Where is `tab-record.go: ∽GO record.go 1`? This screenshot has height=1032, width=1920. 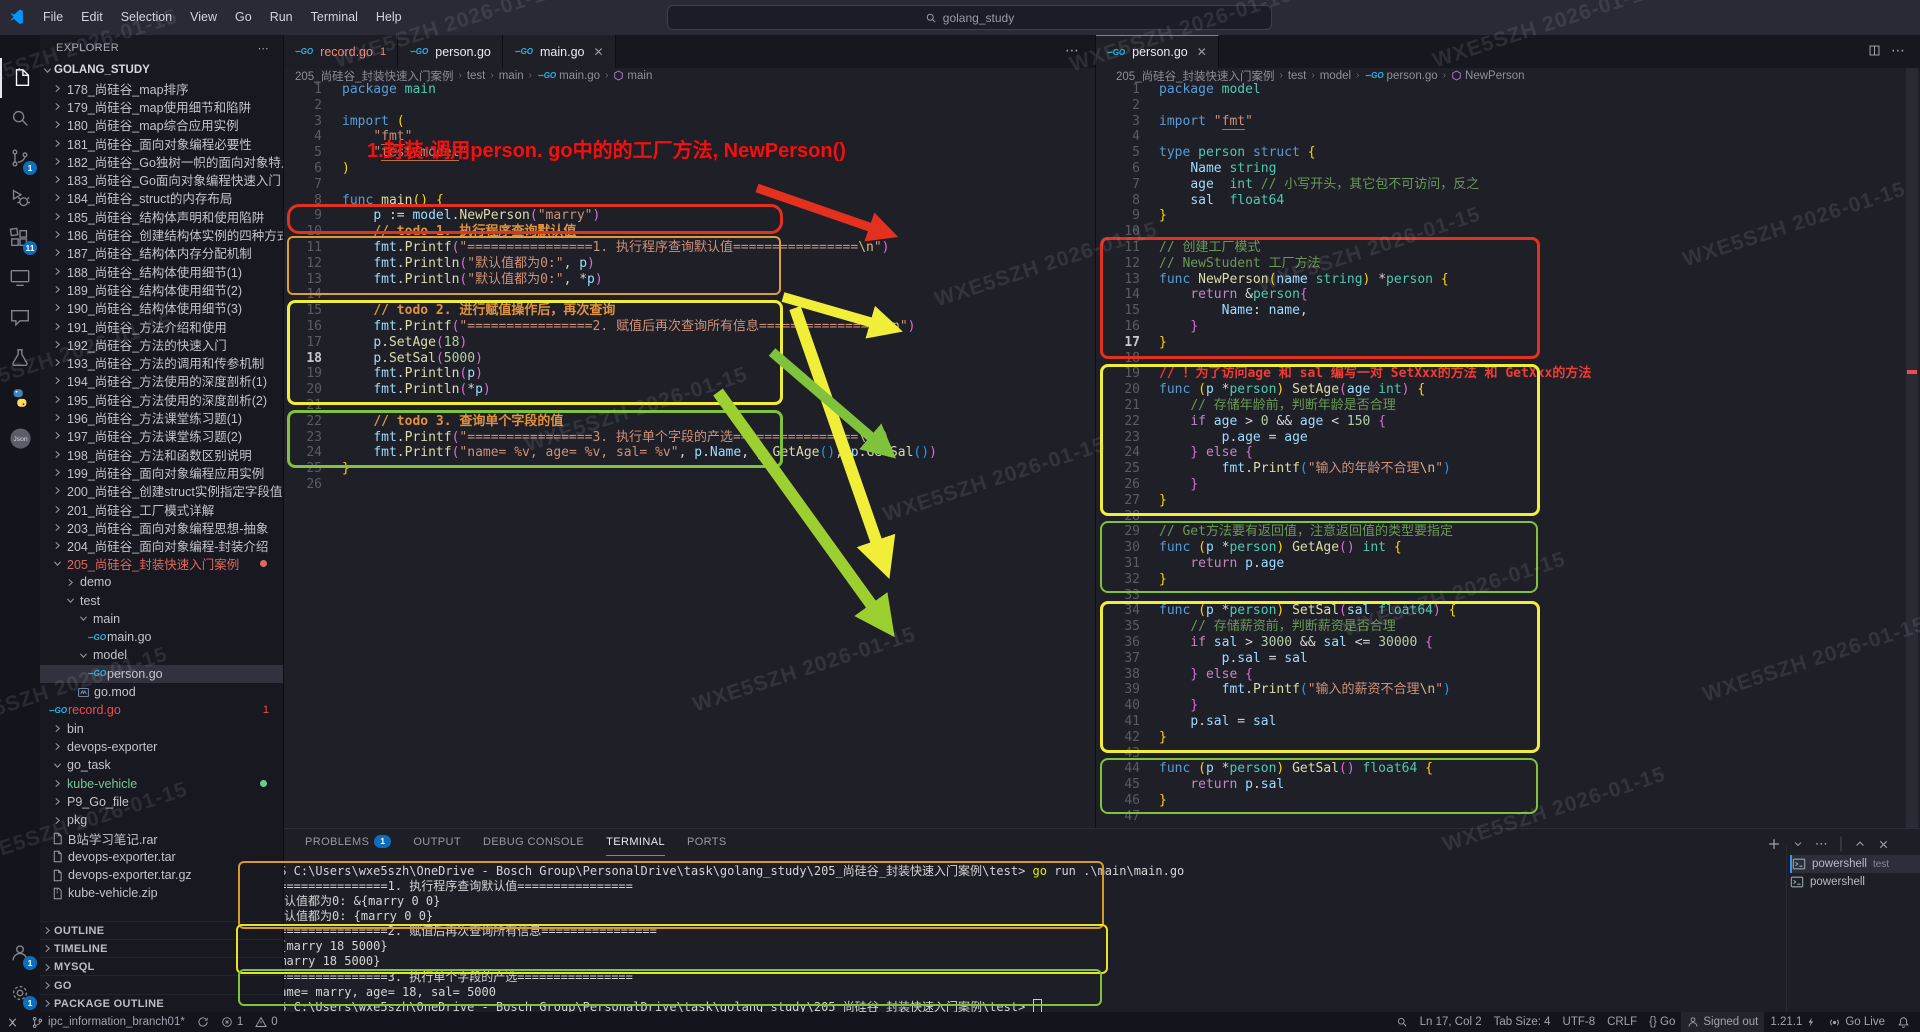
tab-record.go: ∽GO record.go 1 is located at coordinates (341, 51).